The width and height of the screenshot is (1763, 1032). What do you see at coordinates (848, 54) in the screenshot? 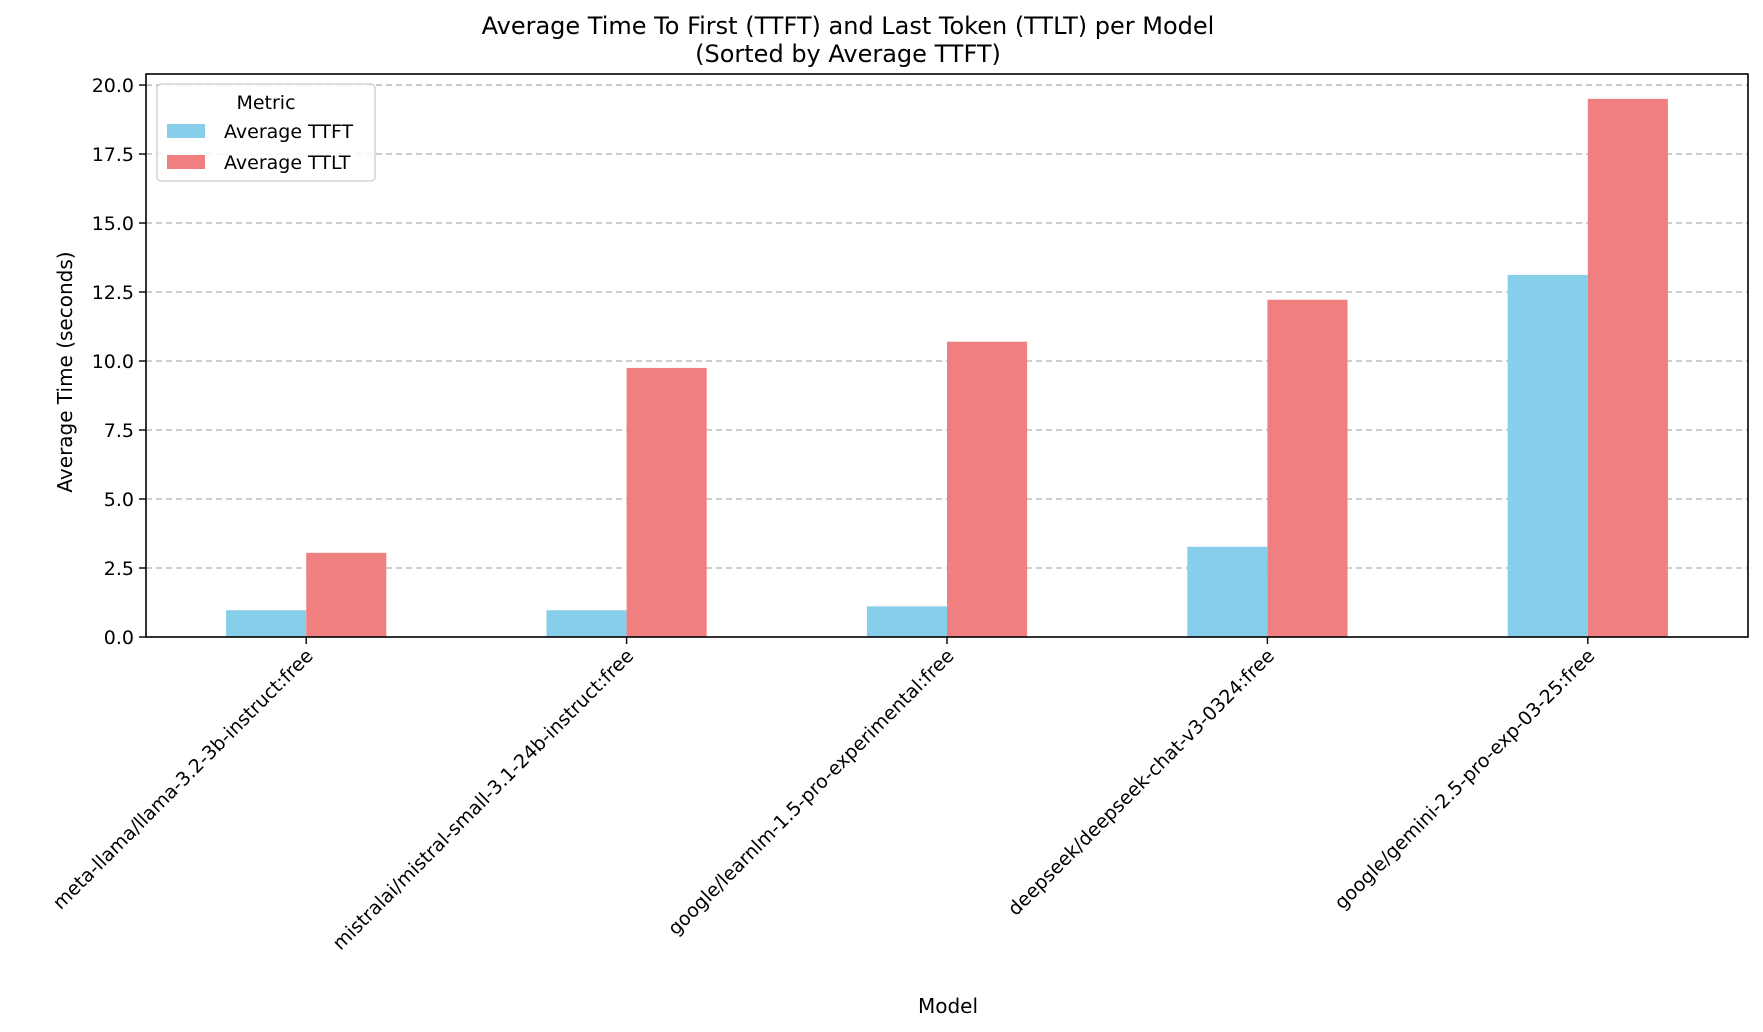
I see `chart-subtitle: (Sorted by Average TTFT)` at bounding box center [848, 54].